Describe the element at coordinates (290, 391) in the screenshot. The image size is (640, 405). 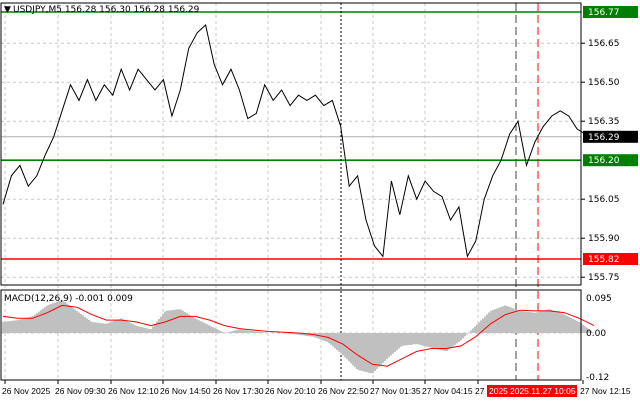
I see `time-tick-label: 26 Nov 20:10` at that location.